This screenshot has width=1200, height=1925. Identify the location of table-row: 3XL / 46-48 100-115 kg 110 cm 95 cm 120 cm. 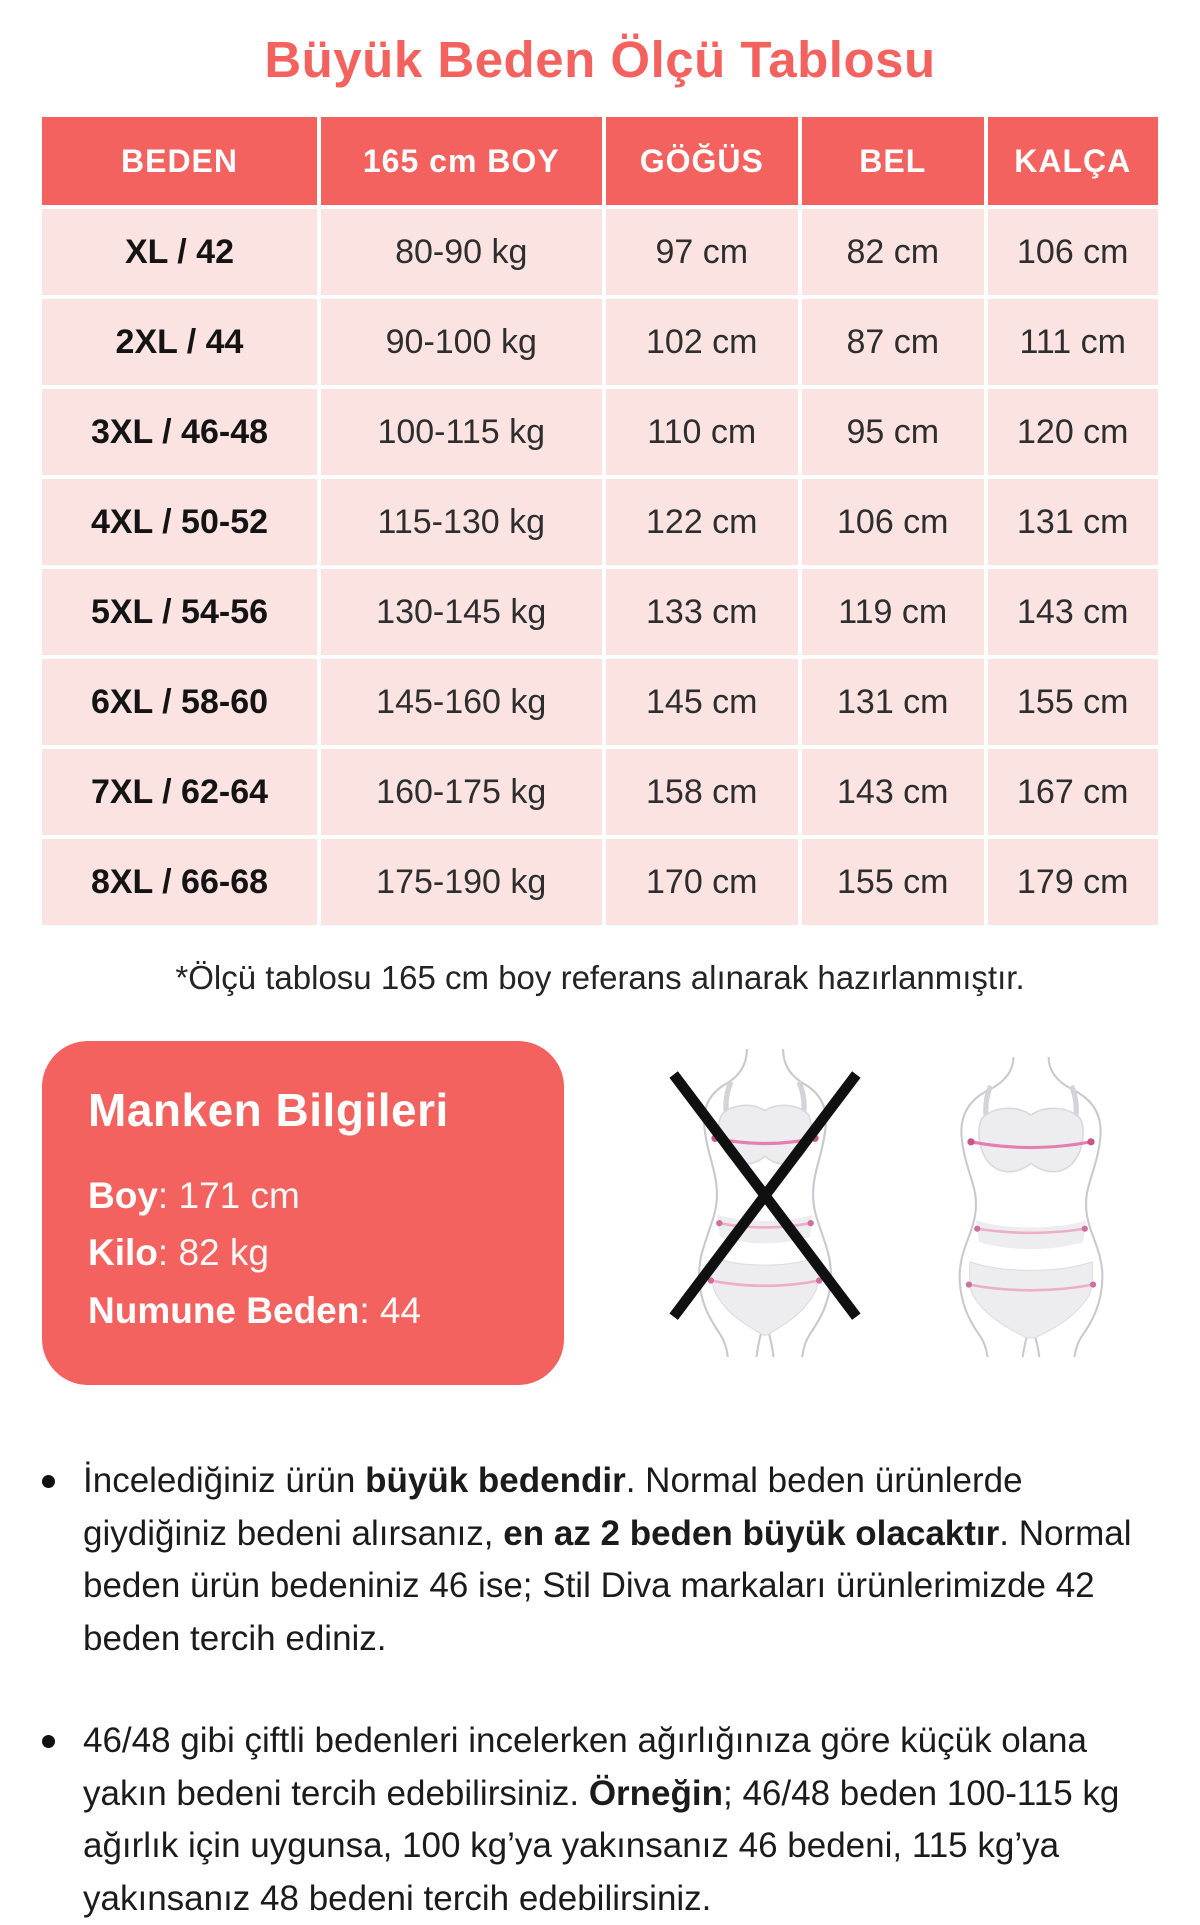
(600, 432).